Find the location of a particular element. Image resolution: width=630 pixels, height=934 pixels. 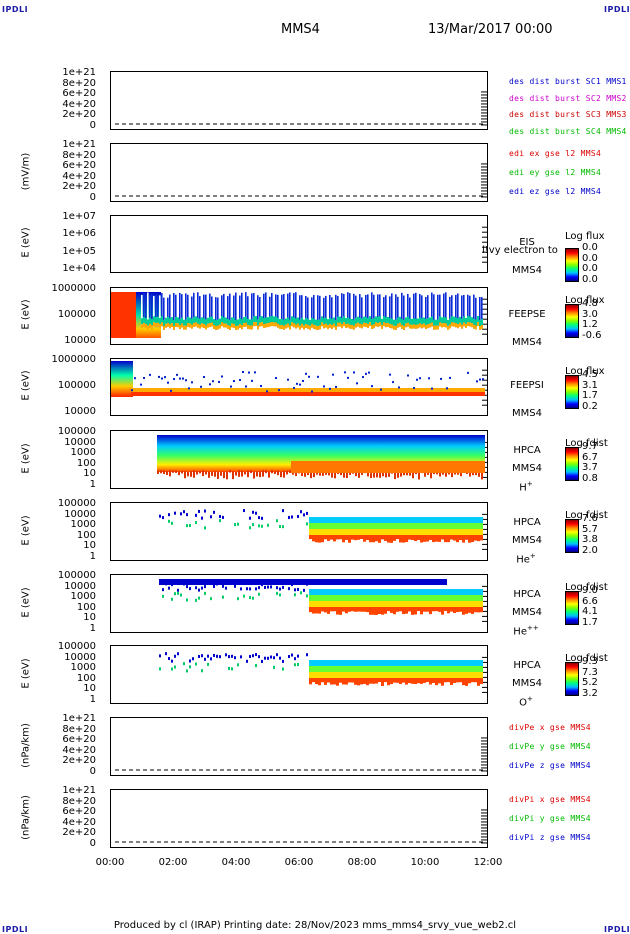

y-tick-label: 100 is located at coordinates (86, 607).